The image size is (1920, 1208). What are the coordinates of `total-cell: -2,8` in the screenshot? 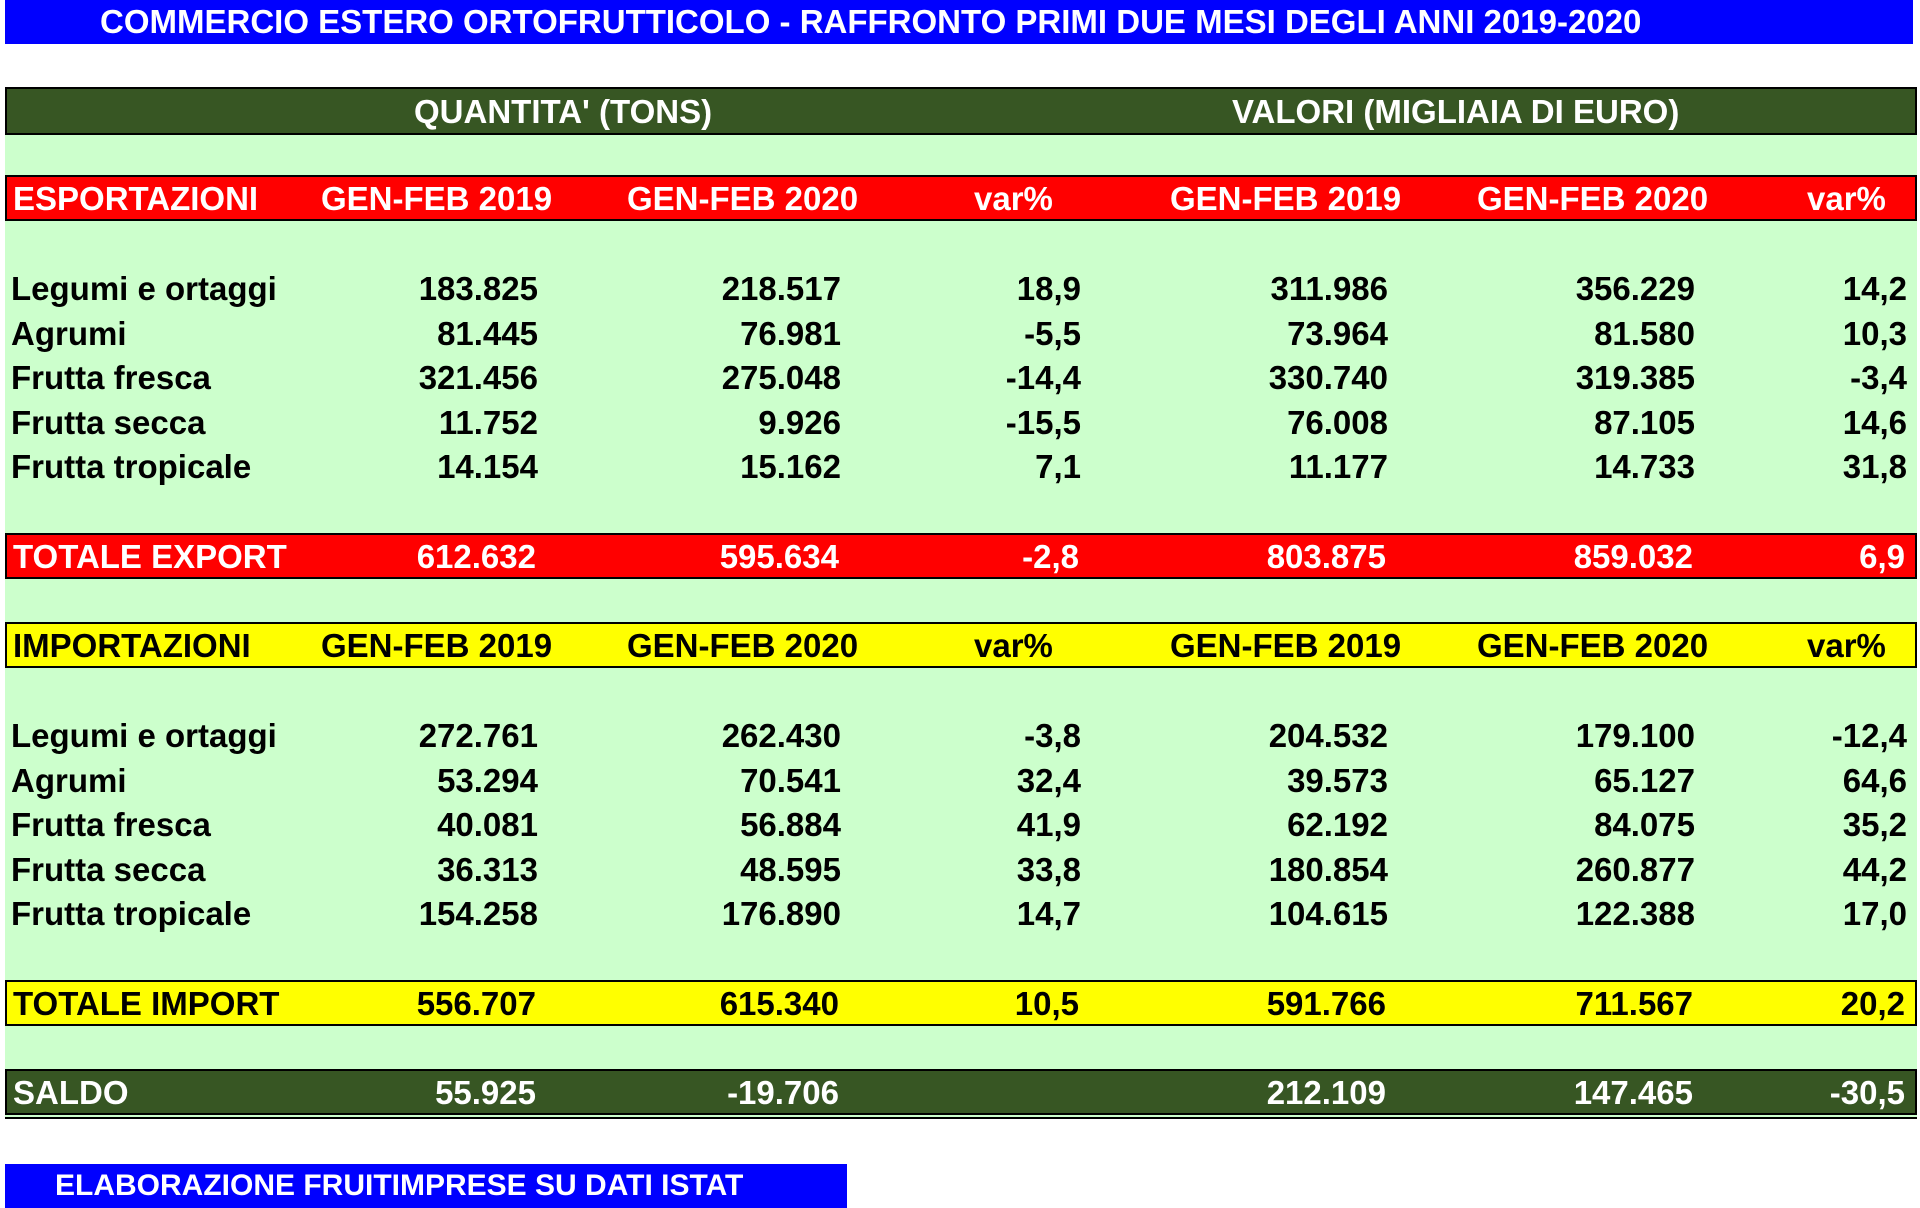 It's located at (1050, 556).